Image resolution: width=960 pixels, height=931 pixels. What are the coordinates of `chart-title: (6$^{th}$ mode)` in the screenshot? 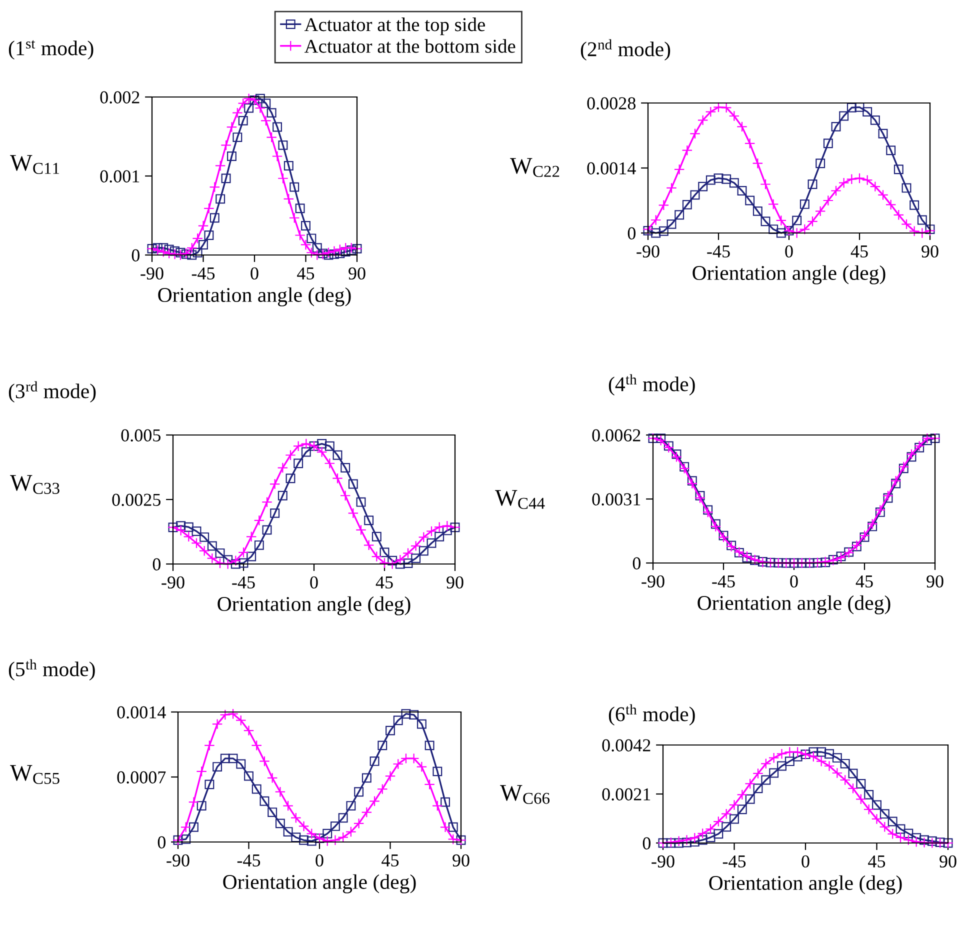 It's located at (651, 715).